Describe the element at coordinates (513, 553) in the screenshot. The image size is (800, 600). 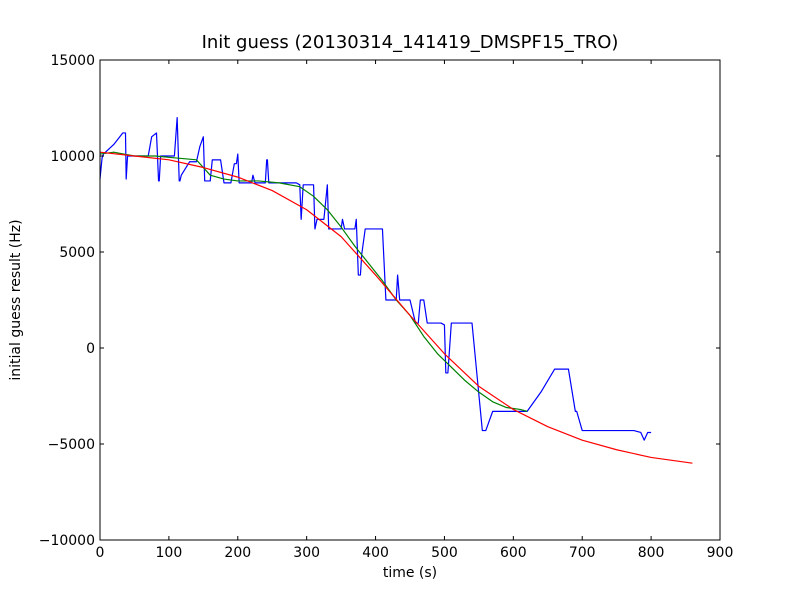
I see `x-tick-label-6: 600` at that location.